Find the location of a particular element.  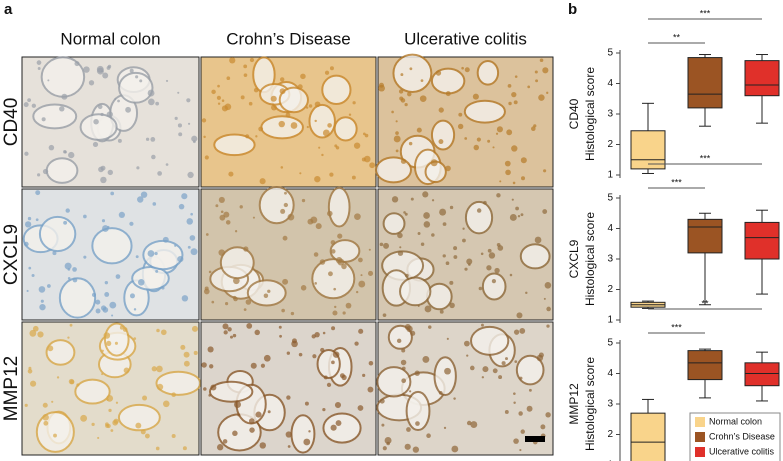

legend-label: Ulcerative colitis is located at coordinates (742, 451).